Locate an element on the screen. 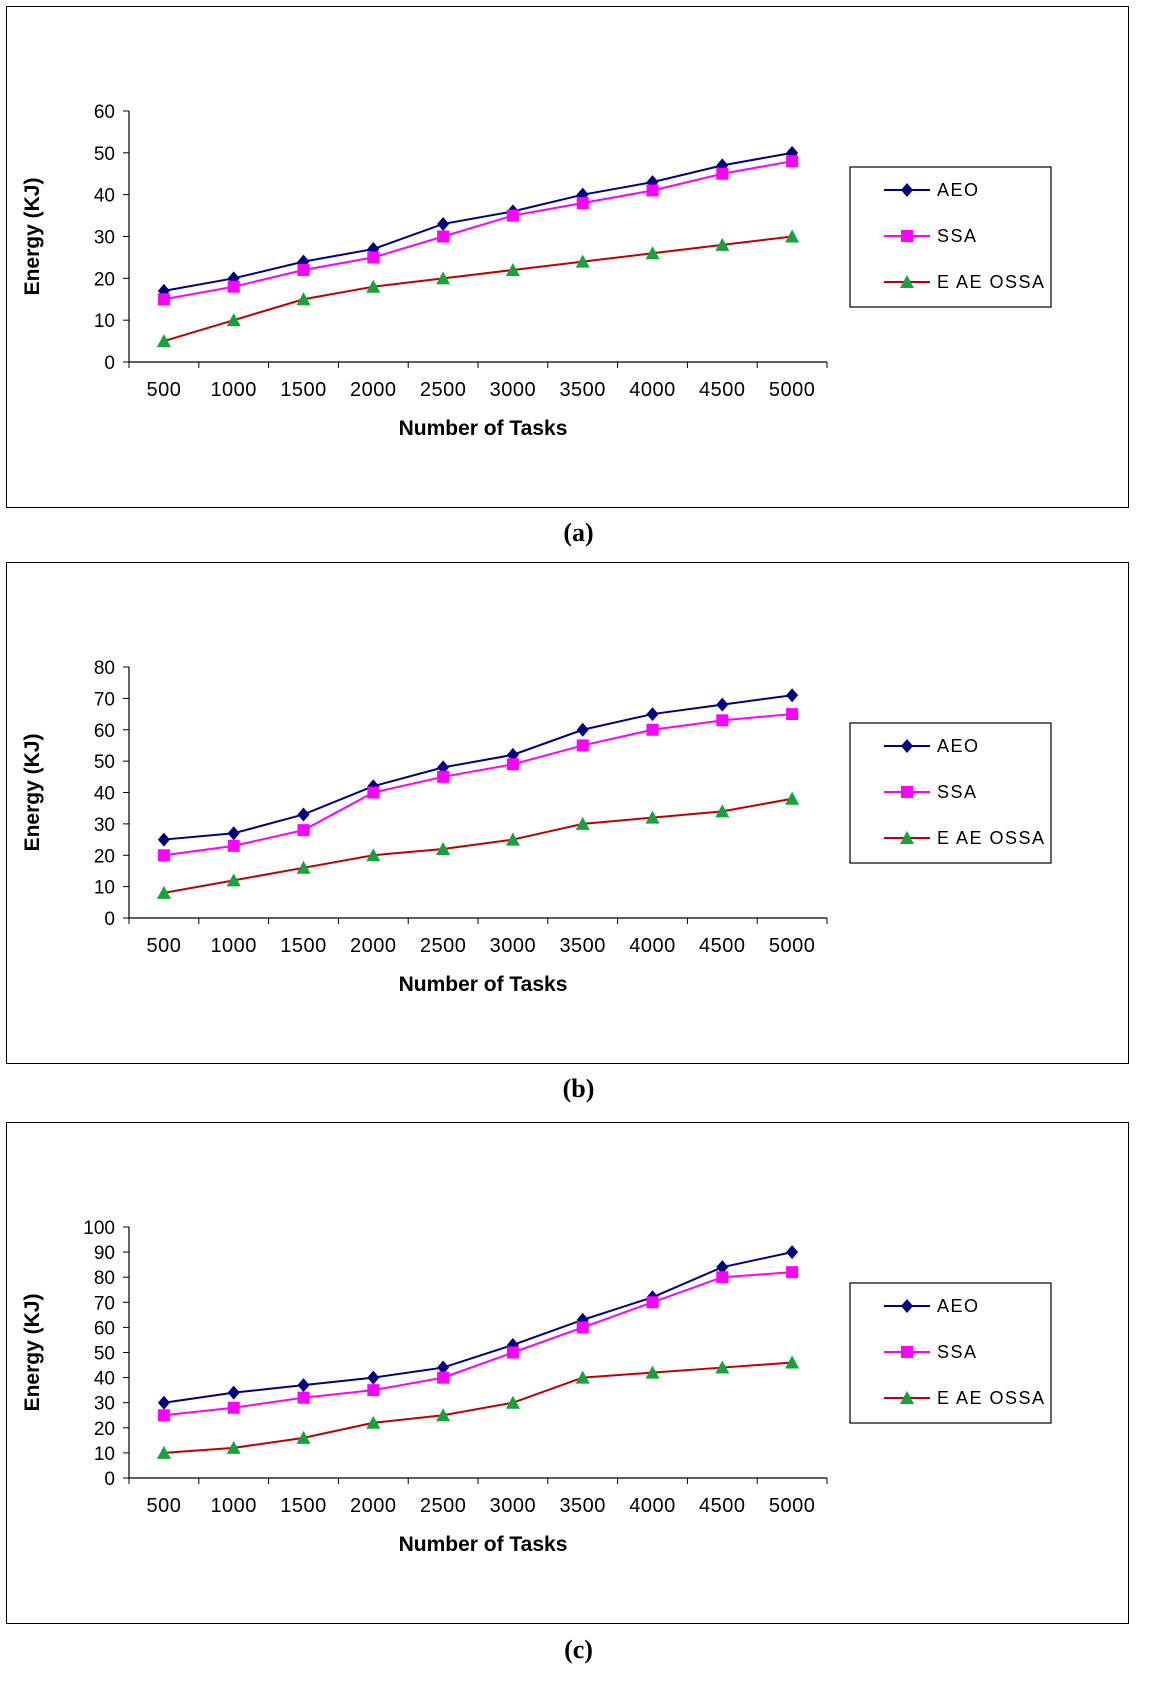 This screenshot has width=1157, height=1686. x-tick-label: 1000 is located at coordinates (233, 1506).